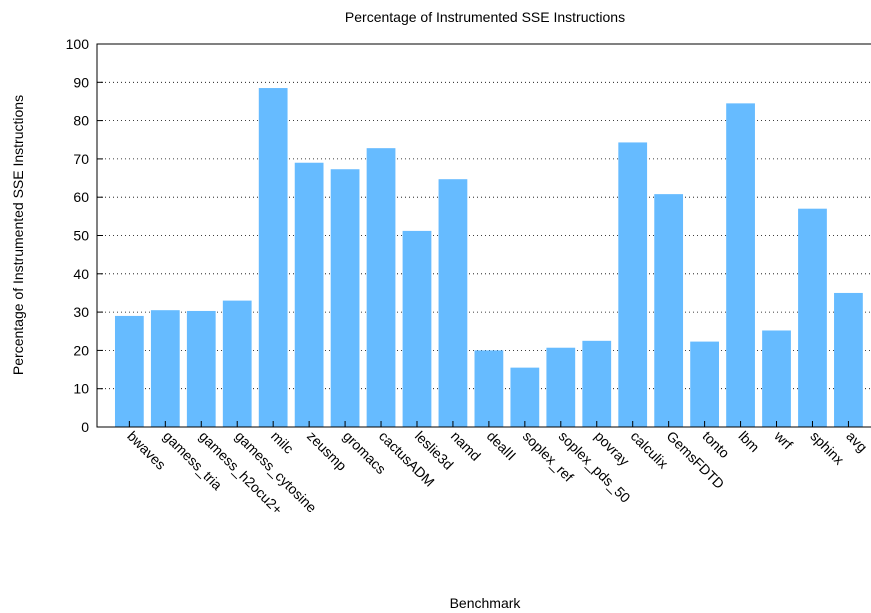 Image resolution: width=871 pixels, height=613 pixels. Describe the element at coordinates (237, 363) in the screenshot. I see `bar-gamess_cytosine` at that location.